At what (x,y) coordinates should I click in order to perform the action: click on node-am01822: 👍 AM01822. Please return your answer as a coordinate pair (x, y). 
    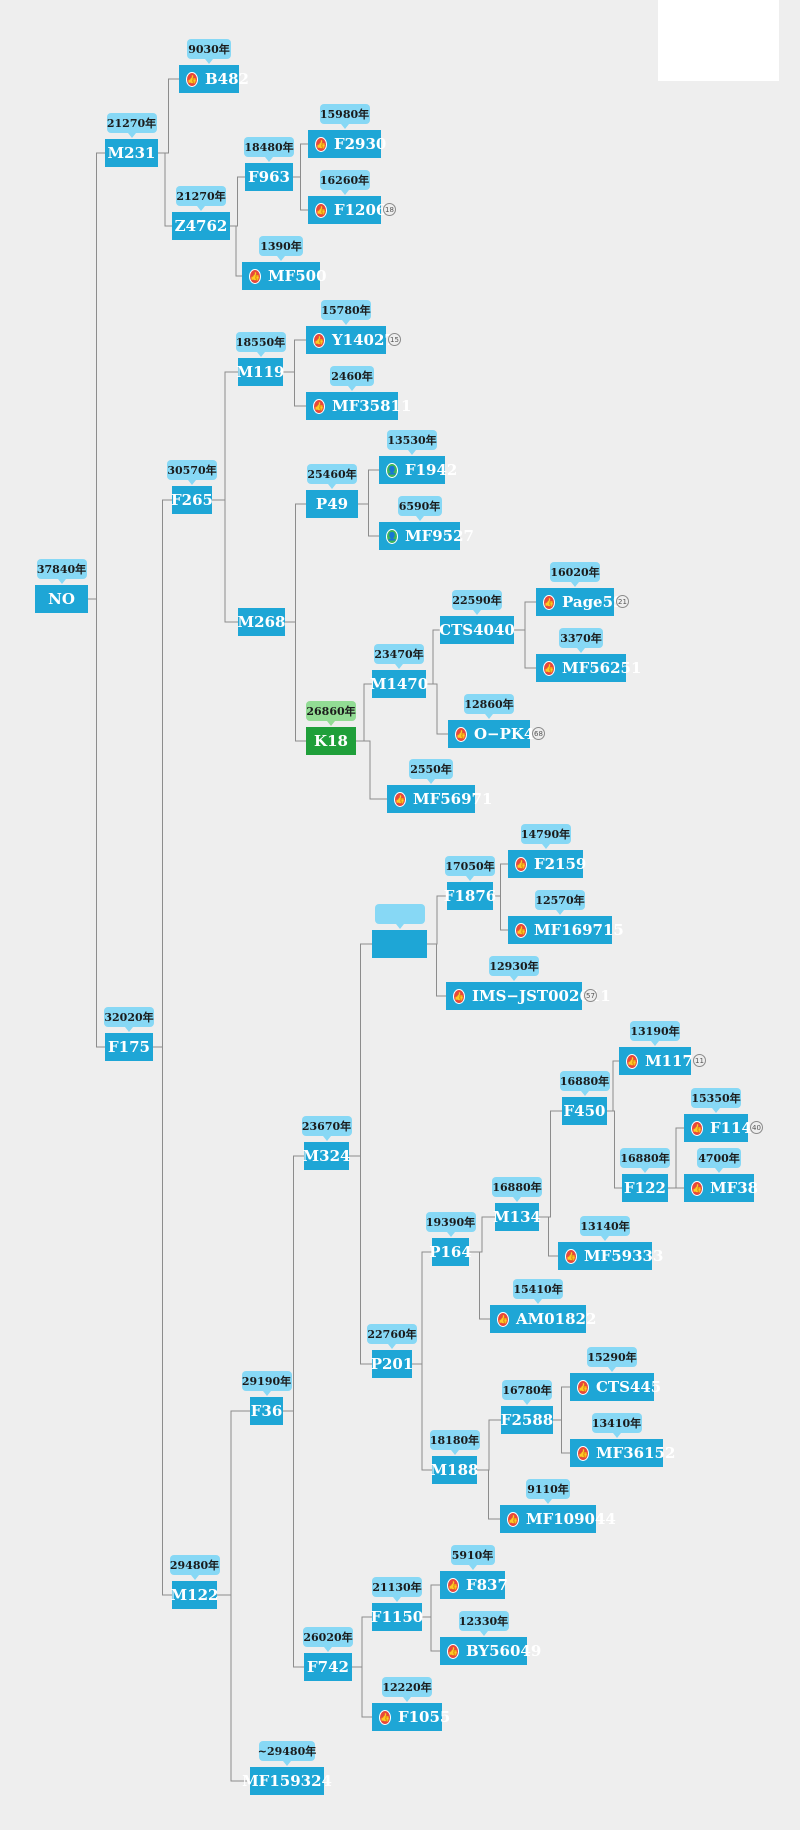
    Looking at the image, I should click on (543, 1319).